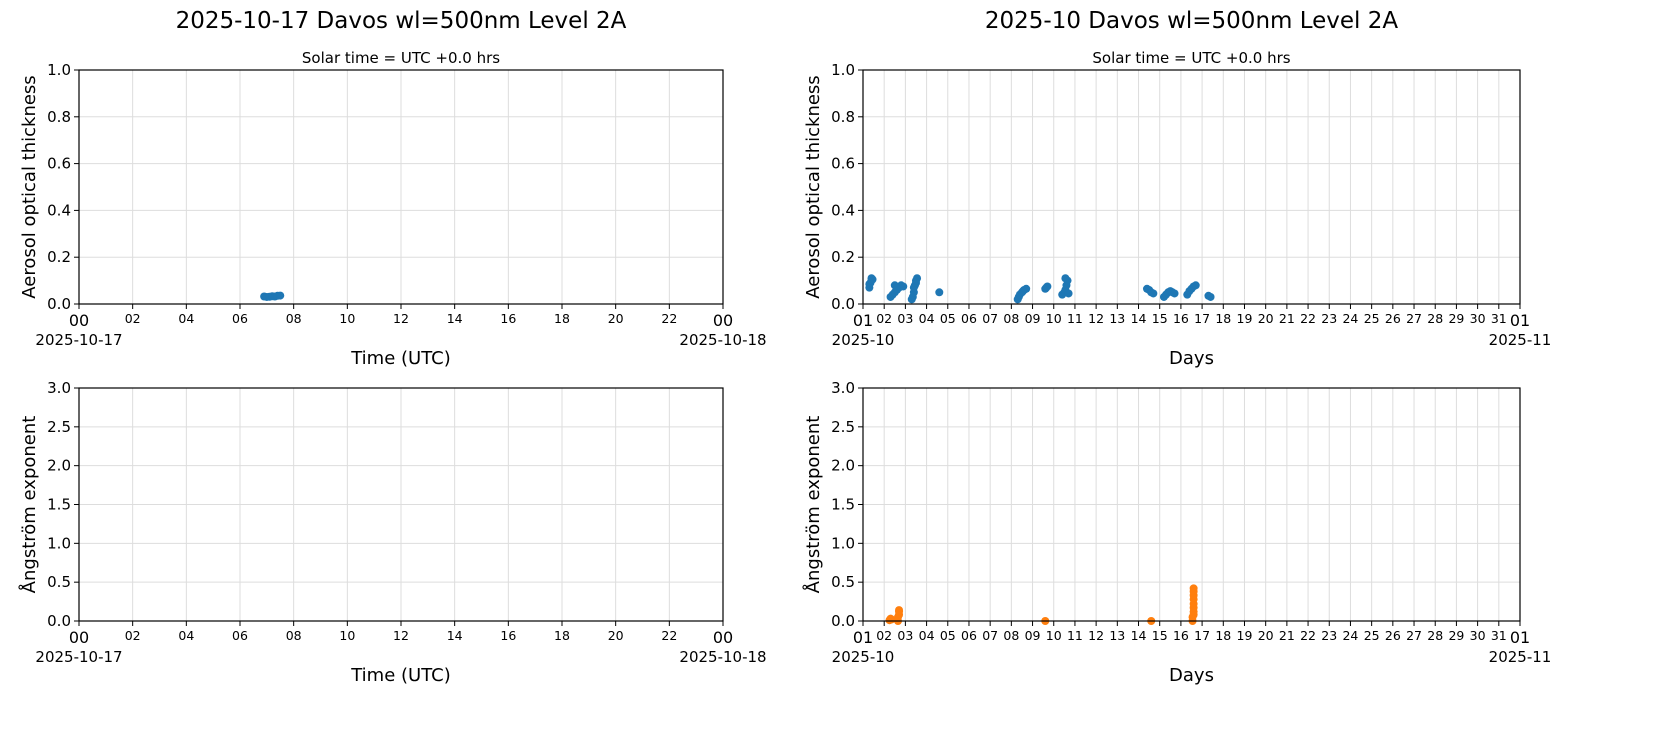  Describe the element at coordinates (1414, 318) in the screenshot. I see `x-tick-label: 27` at that location.